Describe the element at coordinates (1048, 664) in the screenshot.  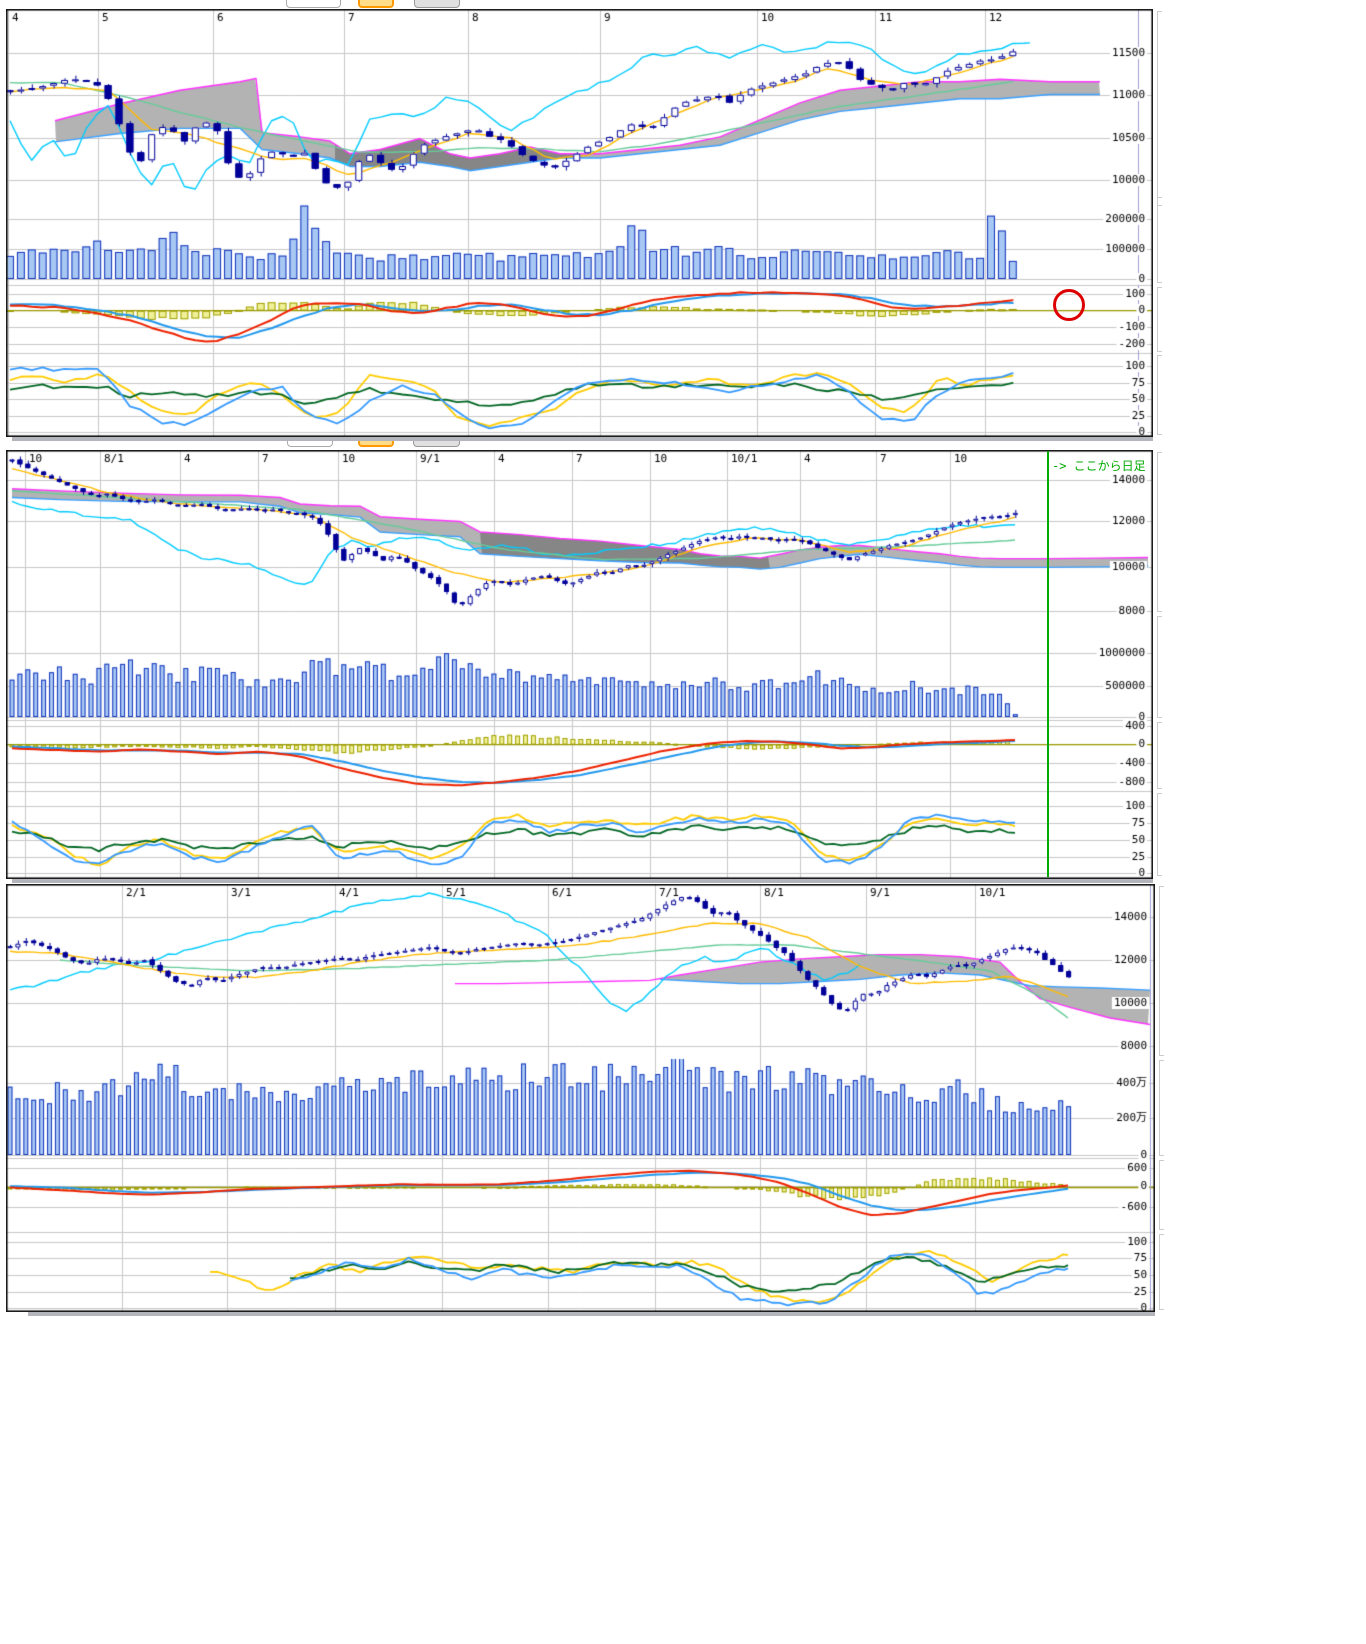
I see `daily-data-start-line` at that location.